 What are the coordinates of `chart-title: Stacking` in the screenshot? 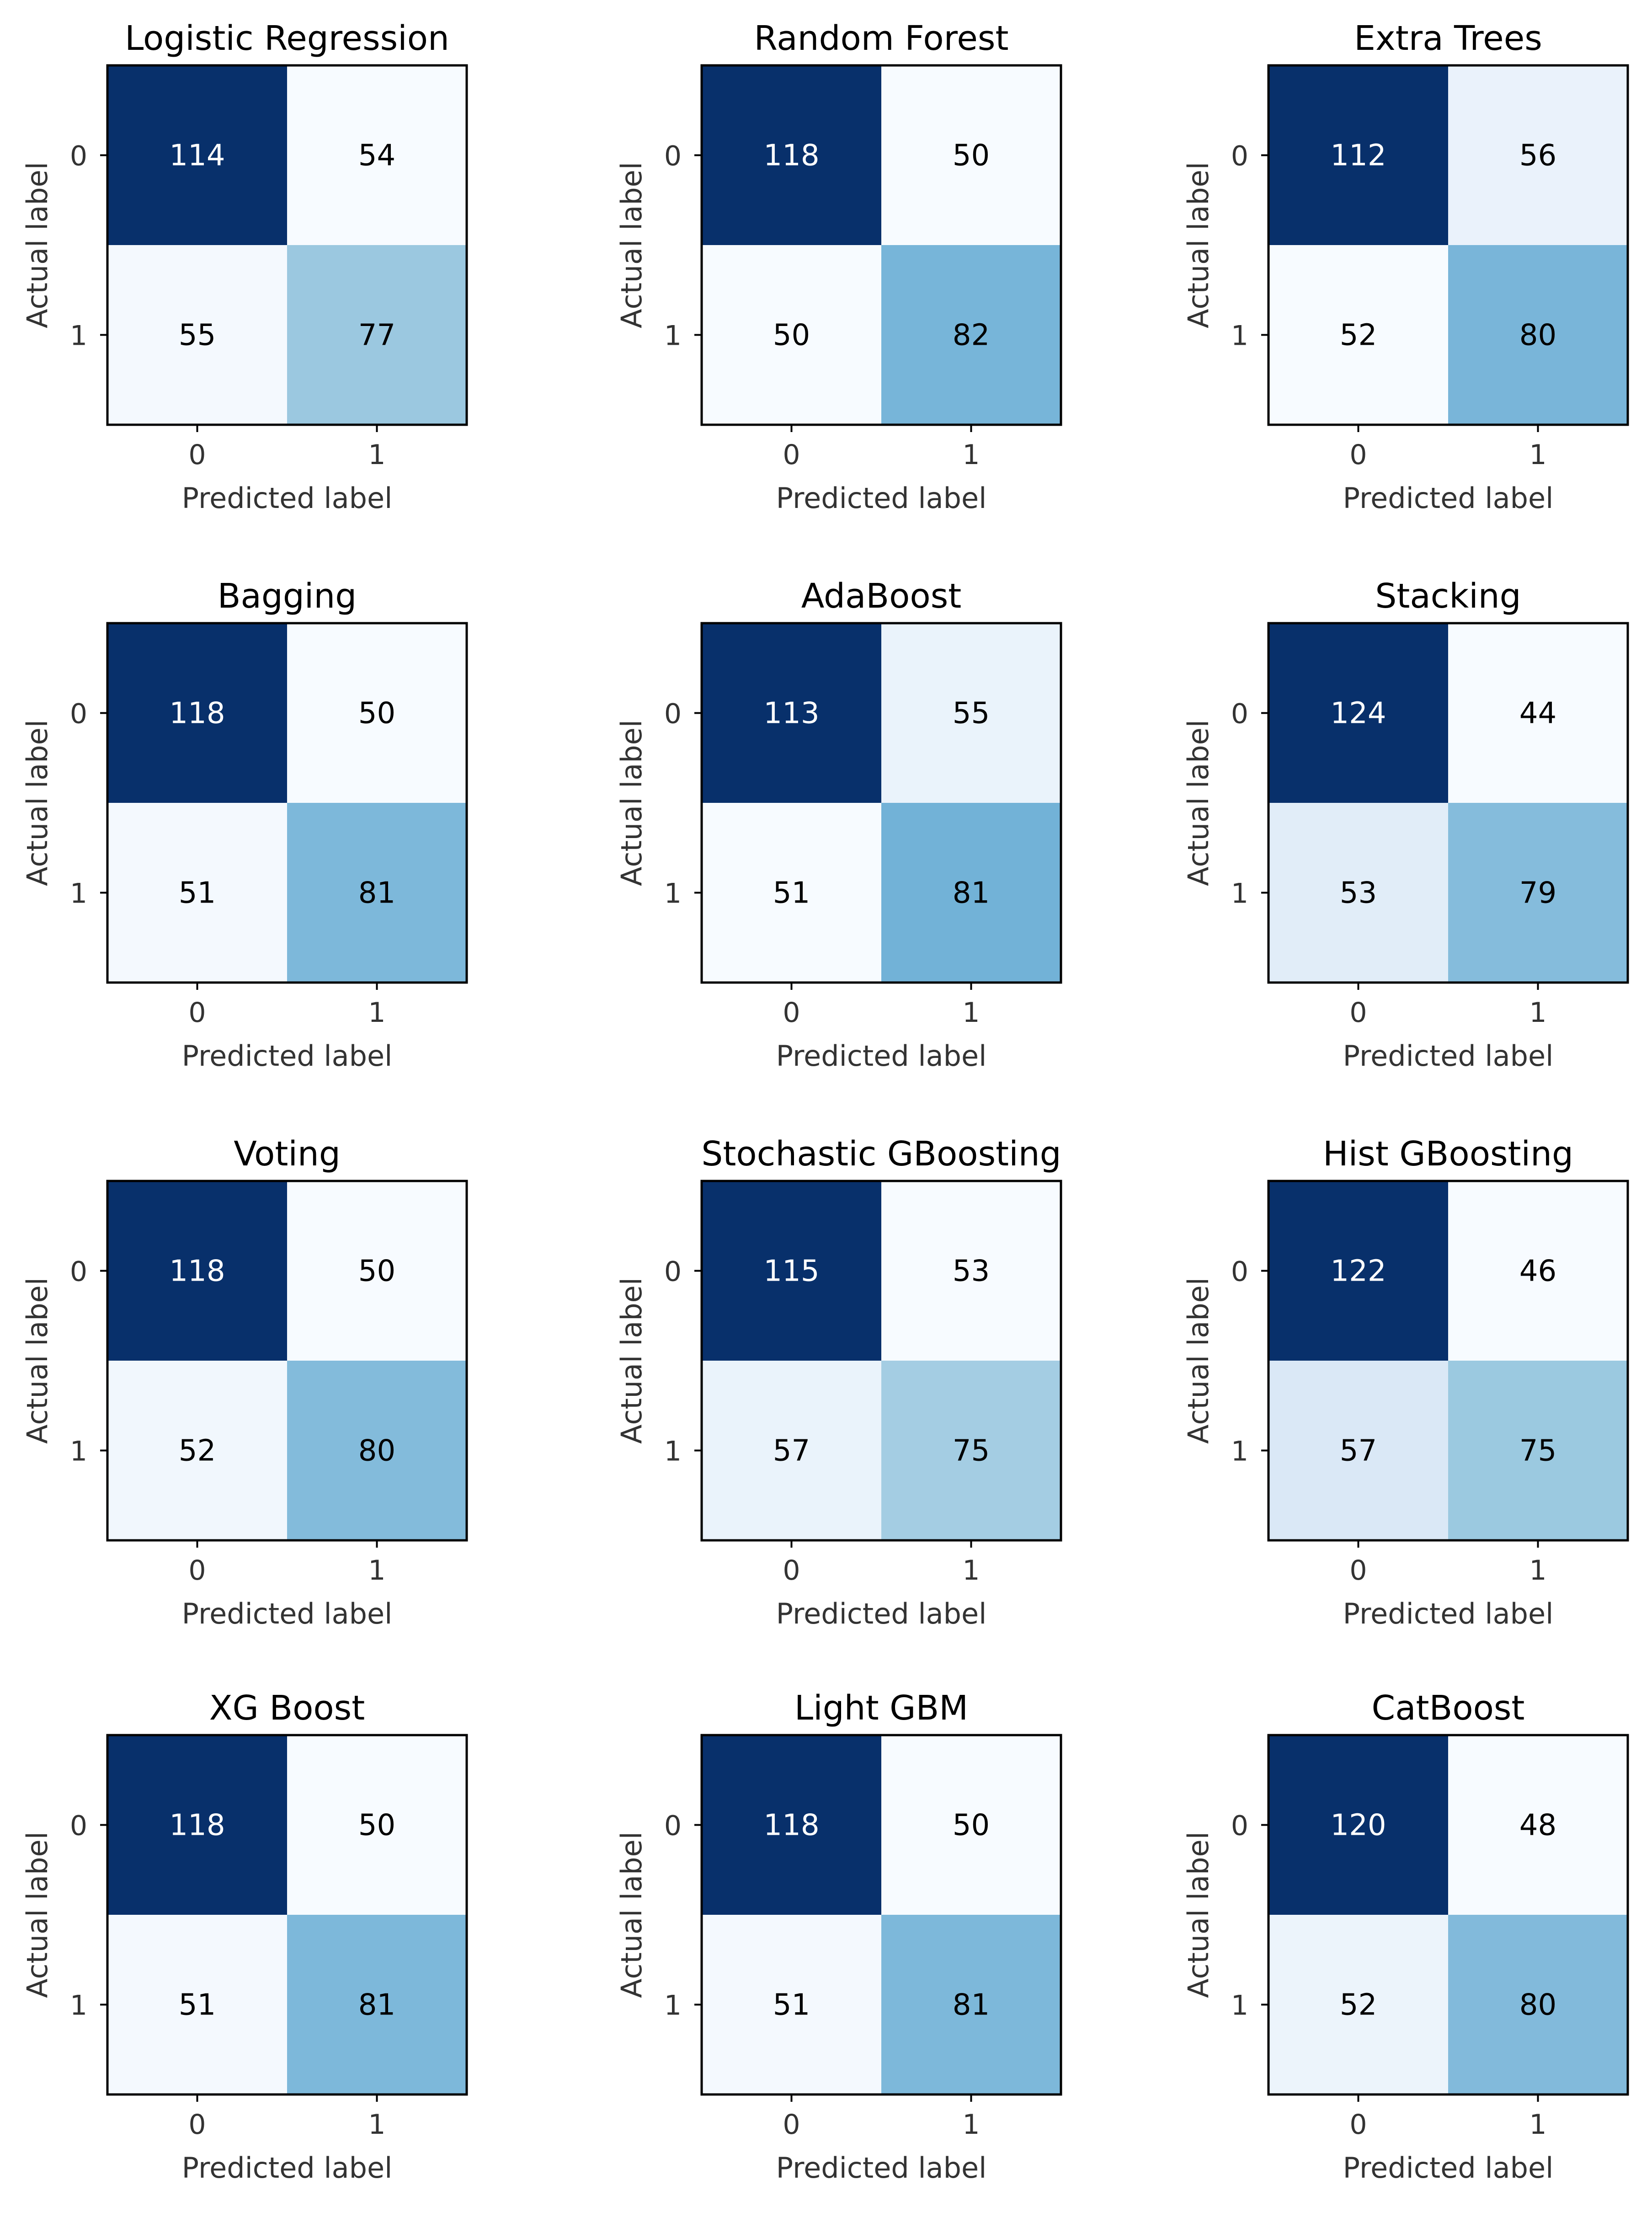 It's located at (1448, 596).